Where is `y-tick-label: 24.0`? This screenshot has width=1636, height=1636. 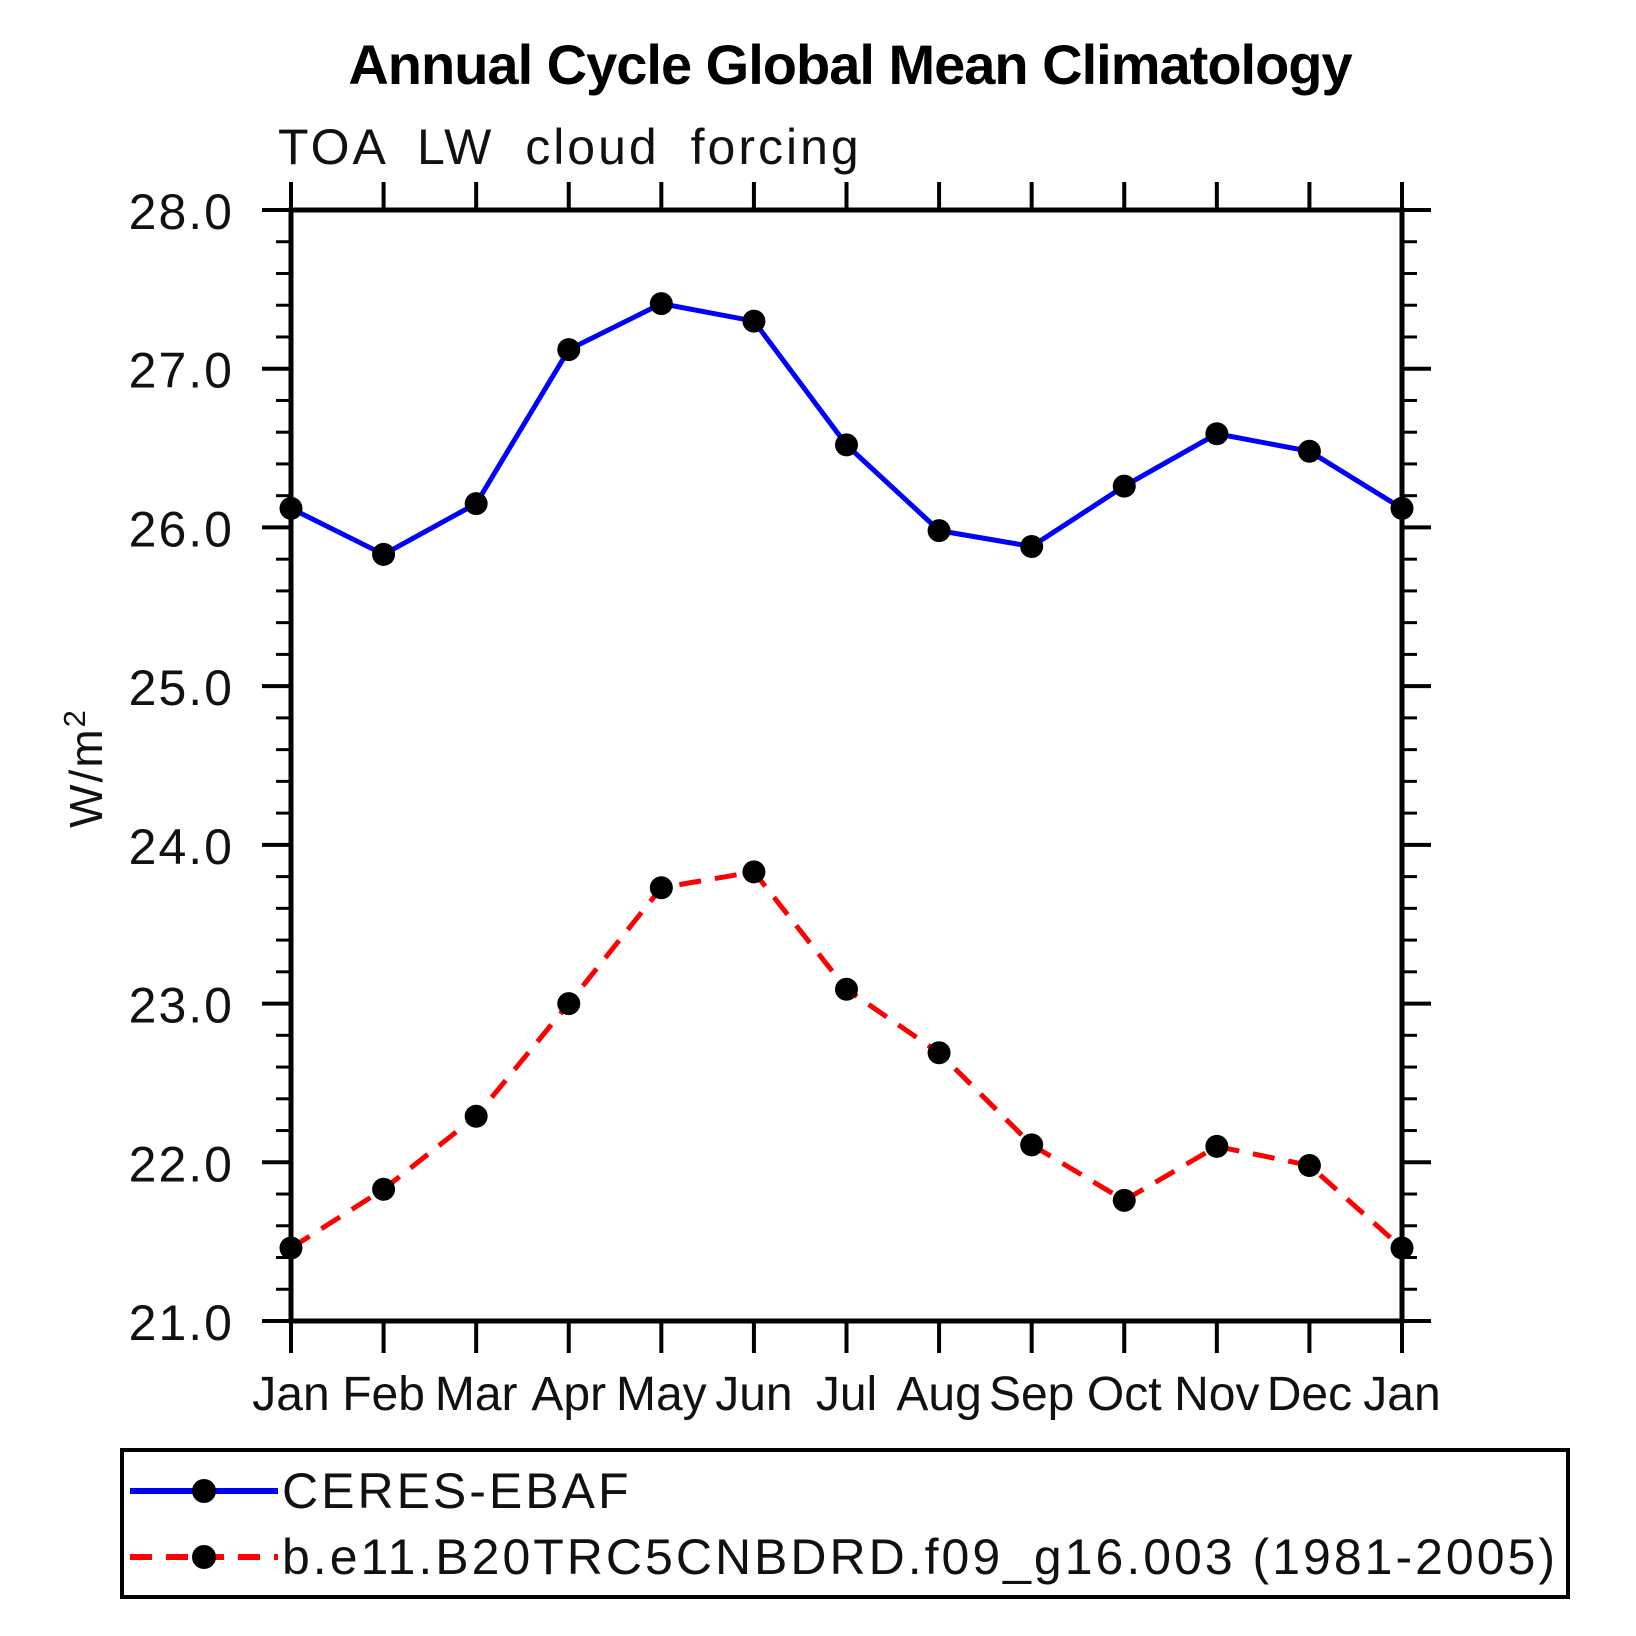
y-tick-label: 24.0 is located at coordinates (181, 847).